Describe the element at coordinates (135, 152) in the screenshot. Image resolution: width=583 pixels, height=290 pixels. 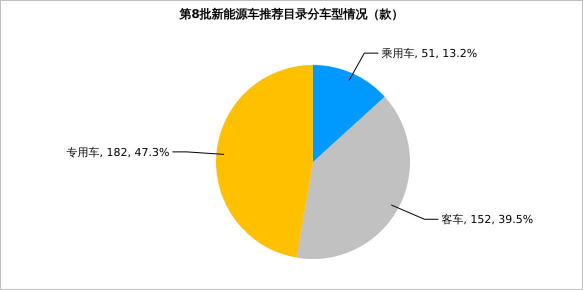
I see `data-label: , 182, 47.3%` at that location.